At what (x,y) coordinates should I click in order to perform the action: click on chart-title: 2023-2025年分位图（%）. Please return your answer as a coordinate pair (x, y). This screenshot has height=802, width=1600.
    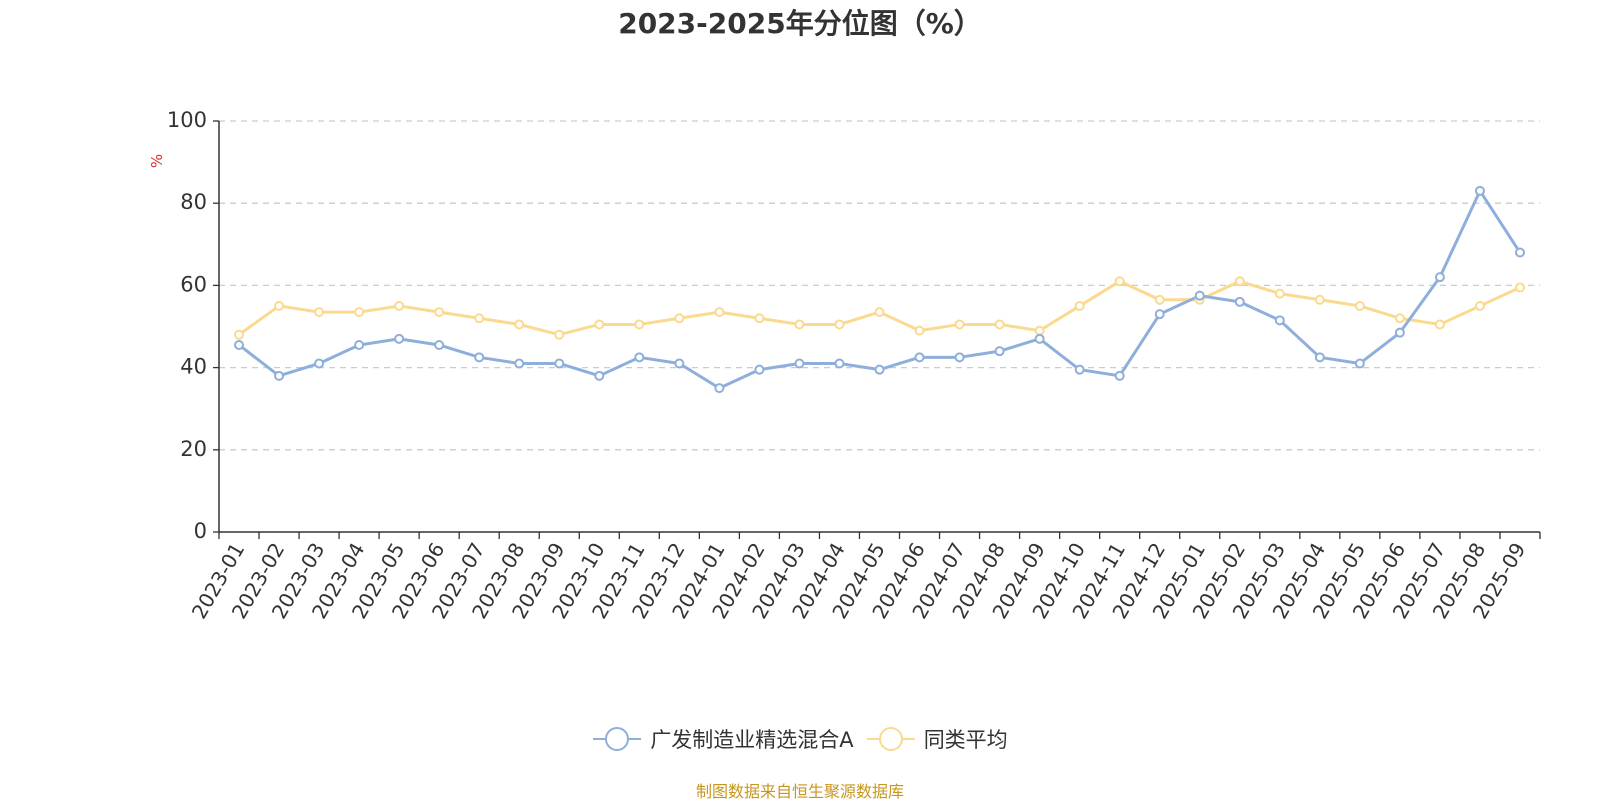
    Looking at the image, I should click on (800, 23).